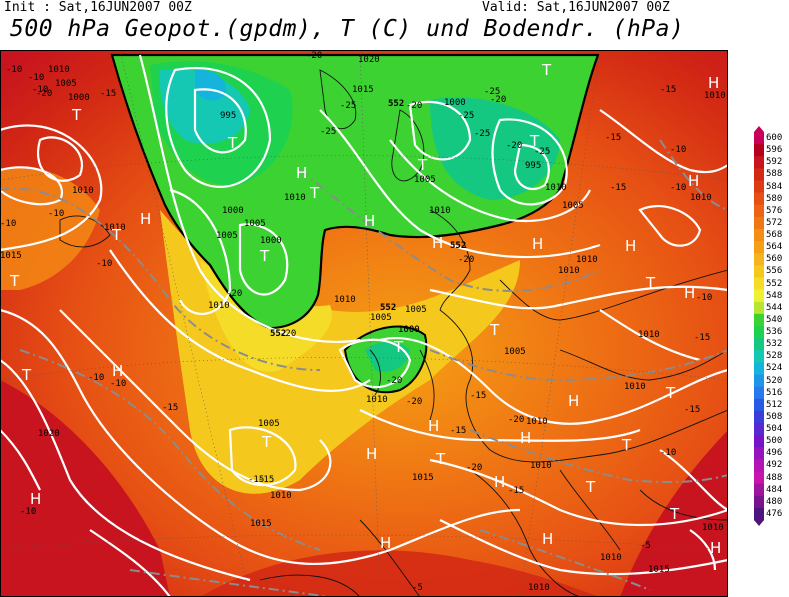 The height and width of the screenshot is (597, 789). What do you see at coordinates (774, 222) in the screenshot?
I see `colorbar-level-label: 572` at bounding box center [774, 222].